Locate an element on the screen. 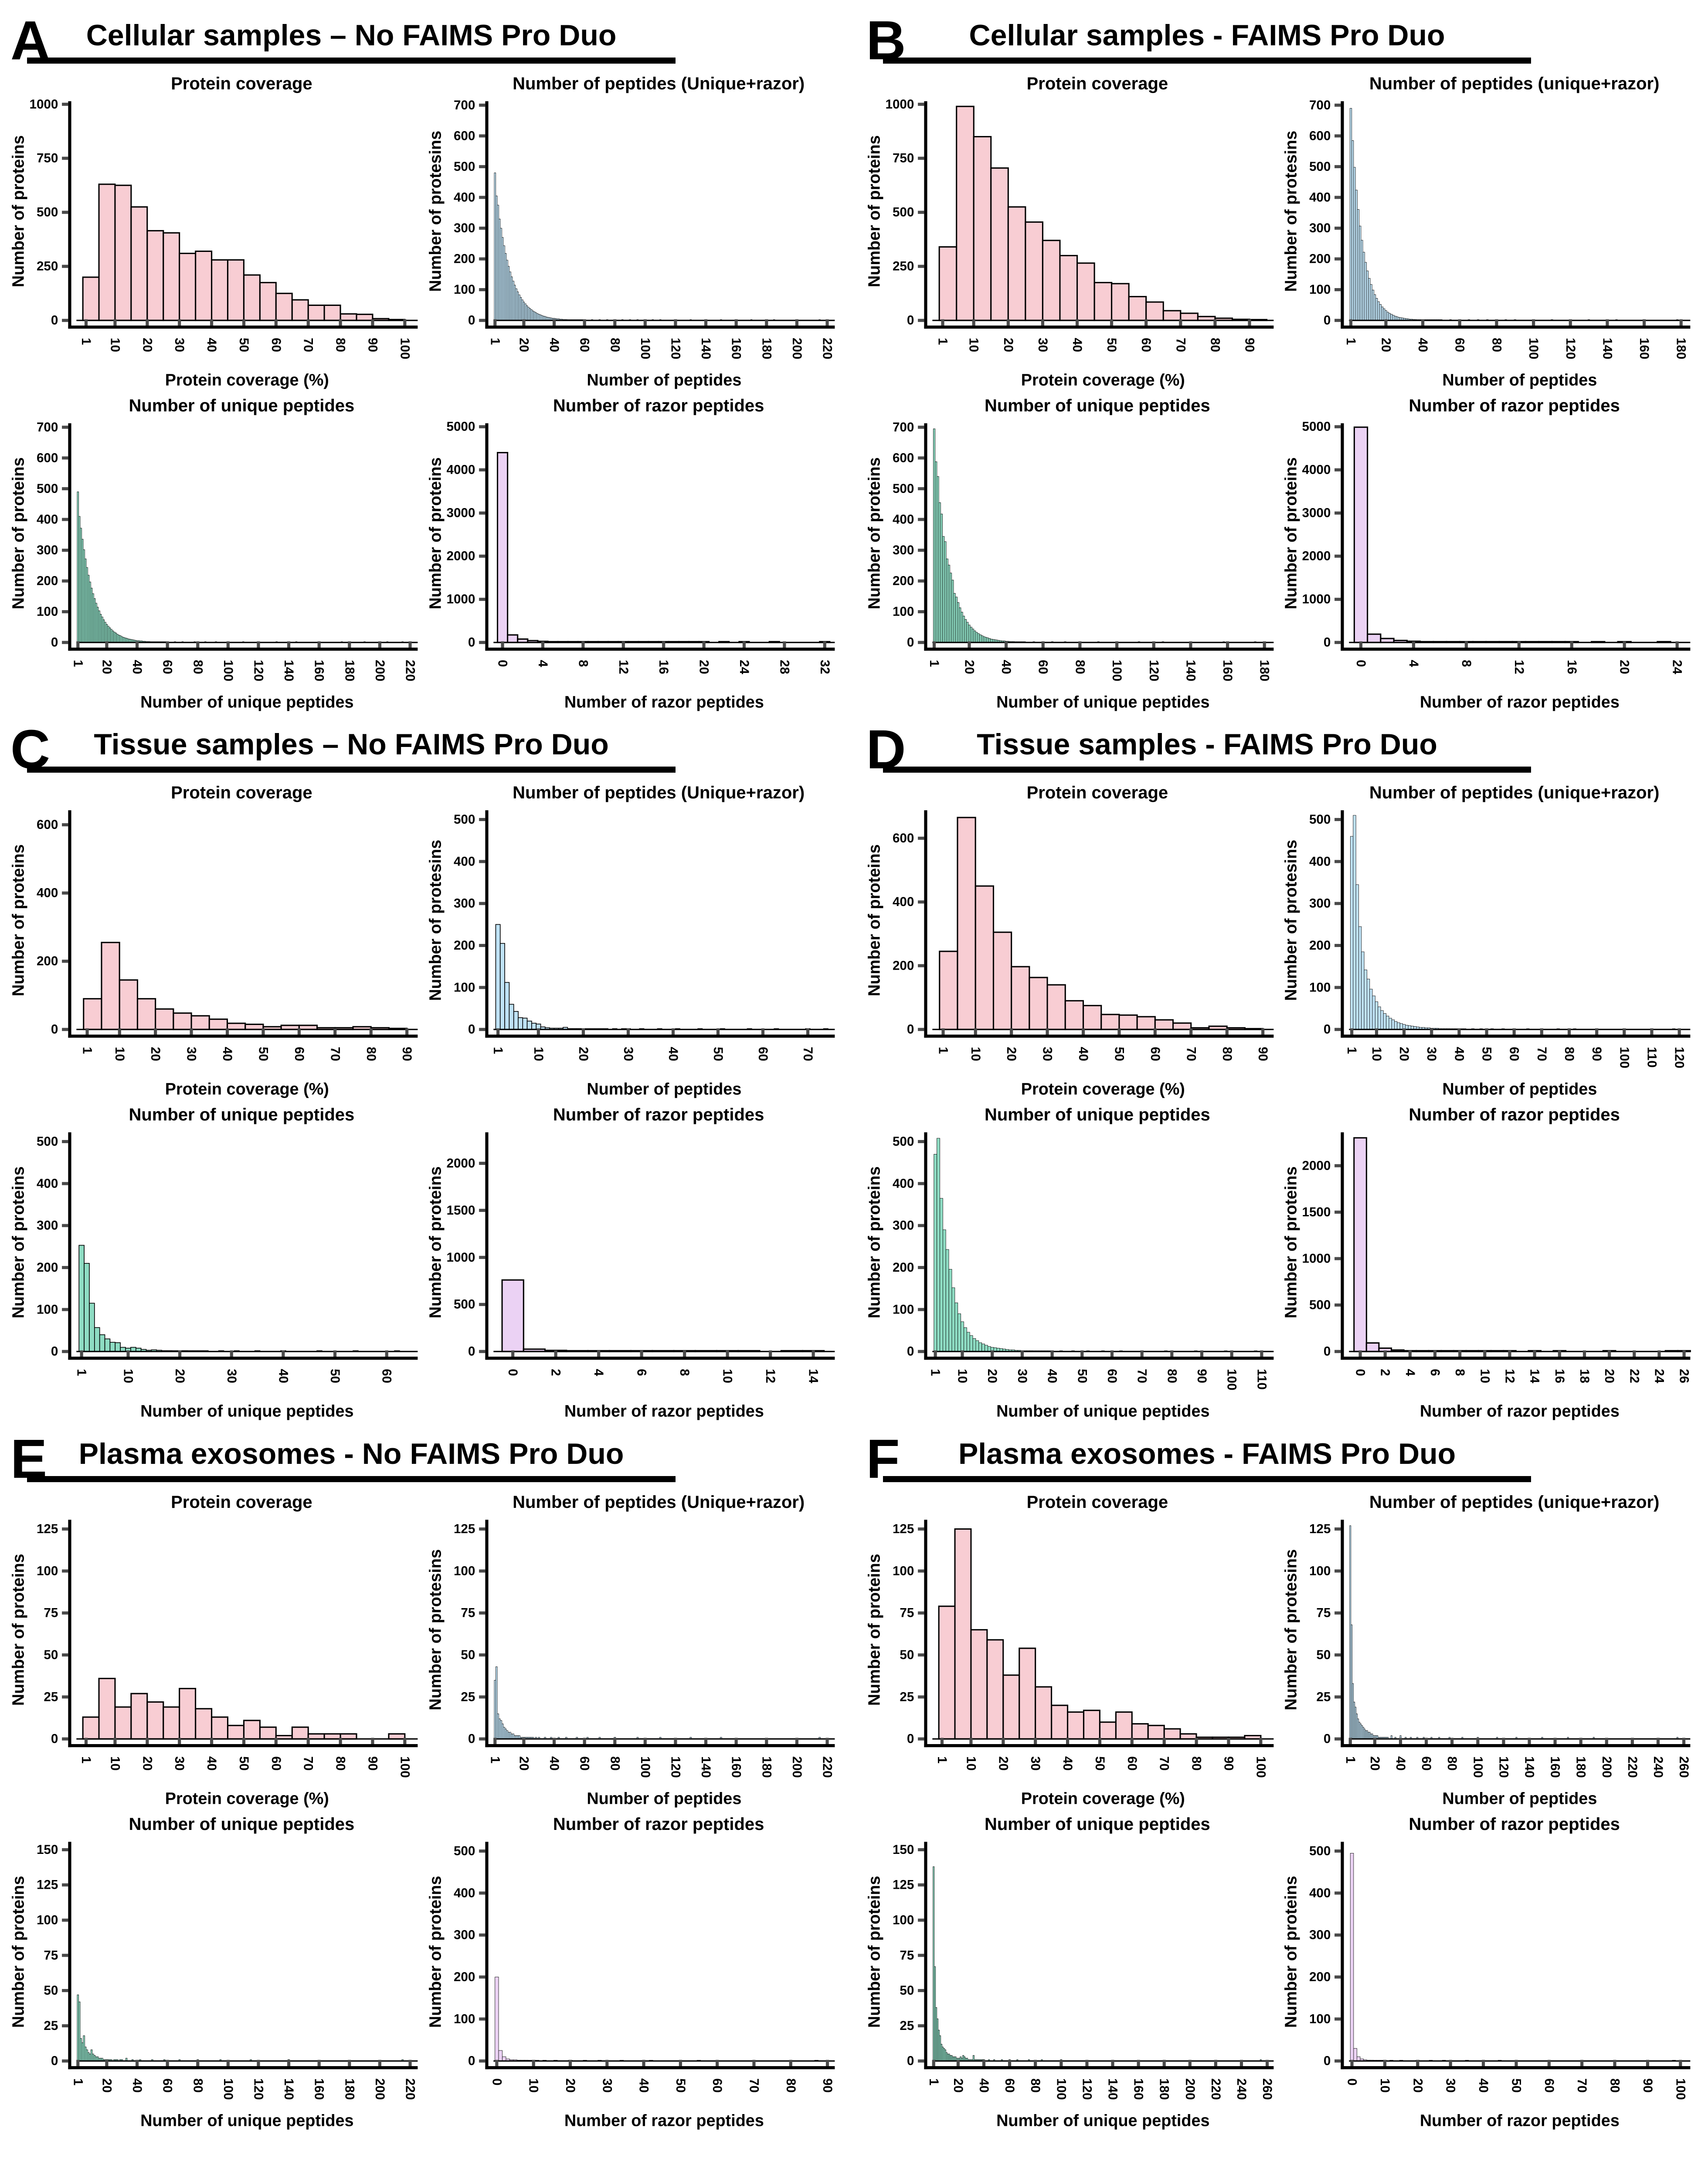 Image resolution: width=1708 pixels, height=2179 pixels. svg-text: Number of razor peptides is located at coordinates (664, 1411).